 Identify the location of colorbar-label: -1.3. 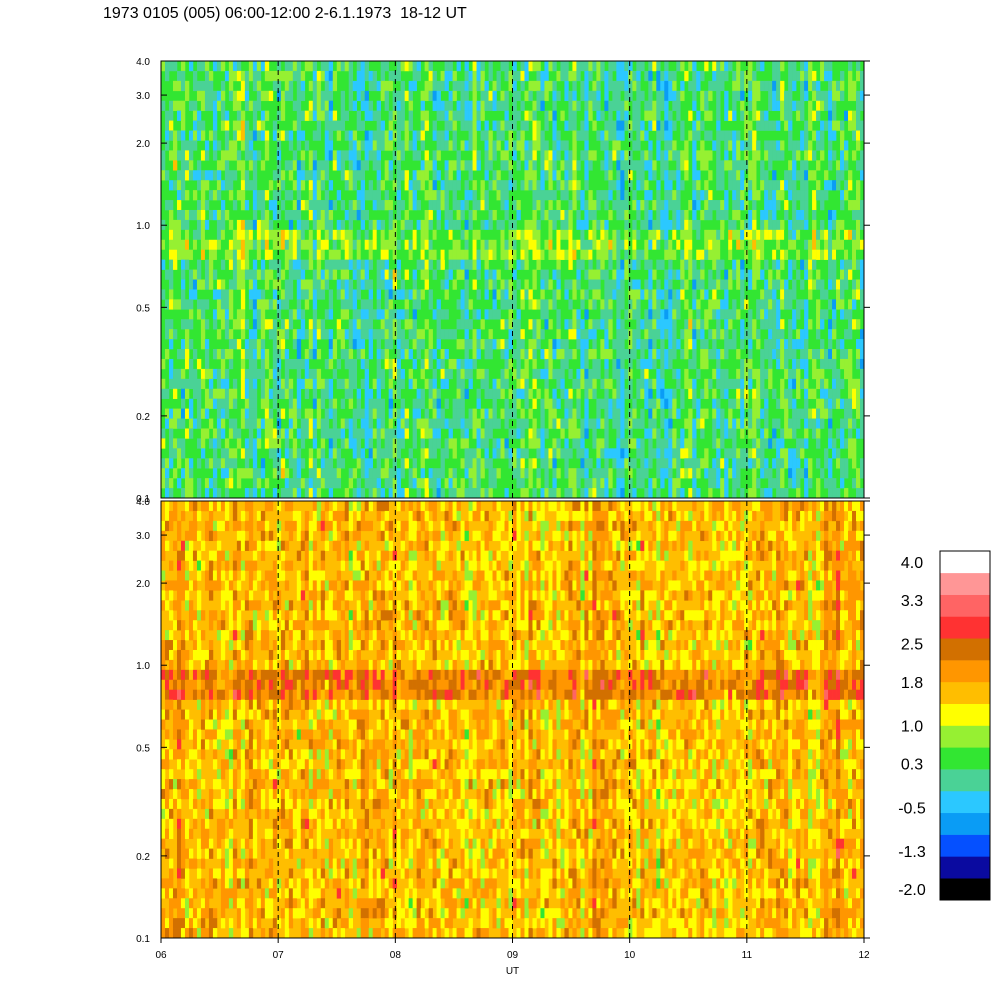
(912, 852).